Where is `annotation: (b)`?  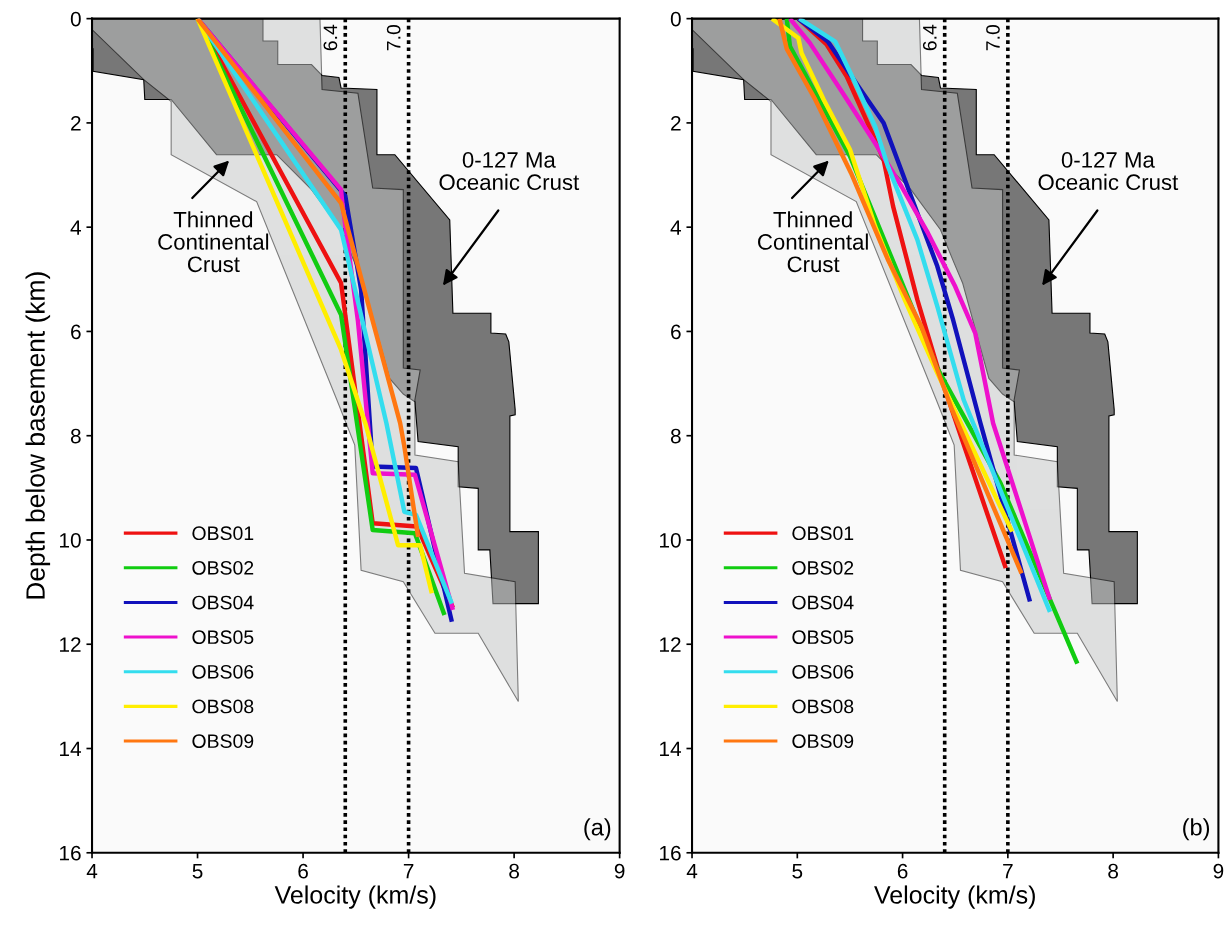 annotation: (b) is located at coordinates (1196, 829).